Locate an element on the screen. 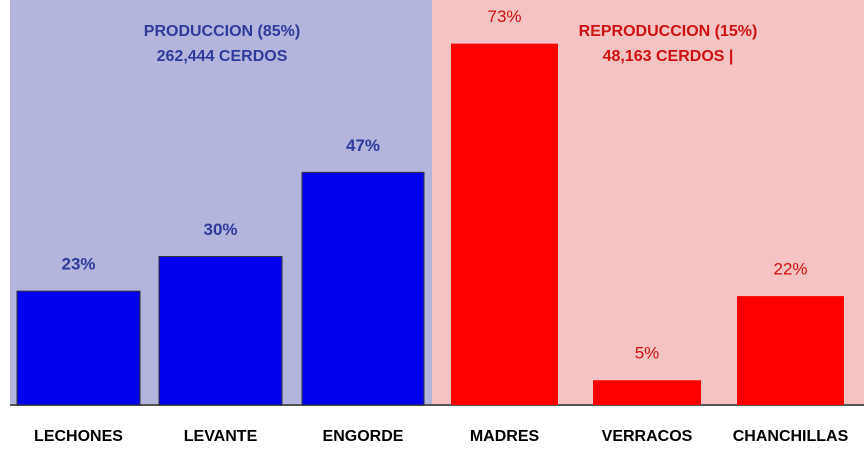 The height and width of the screenshot is (450, 864). value-label: 73% is located at coordinates (504, 16).